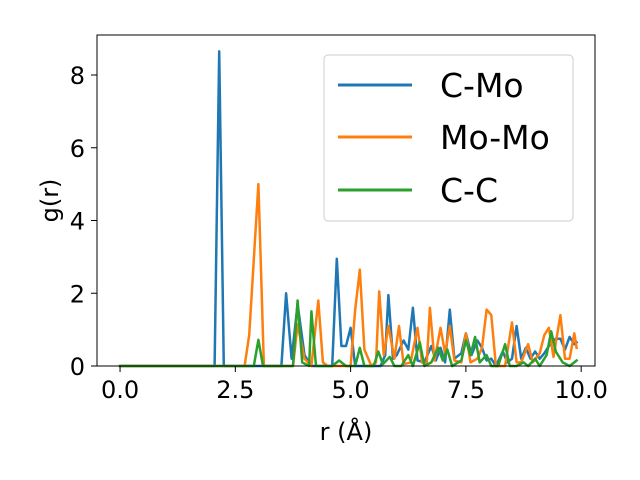 The width and height of the screenshot is (640, 480). What do you see at coordinates (495, 137) in the screenshot?
I see `legend-label-mo-mo: Mo-Mo` at bounding box center [495, 137].